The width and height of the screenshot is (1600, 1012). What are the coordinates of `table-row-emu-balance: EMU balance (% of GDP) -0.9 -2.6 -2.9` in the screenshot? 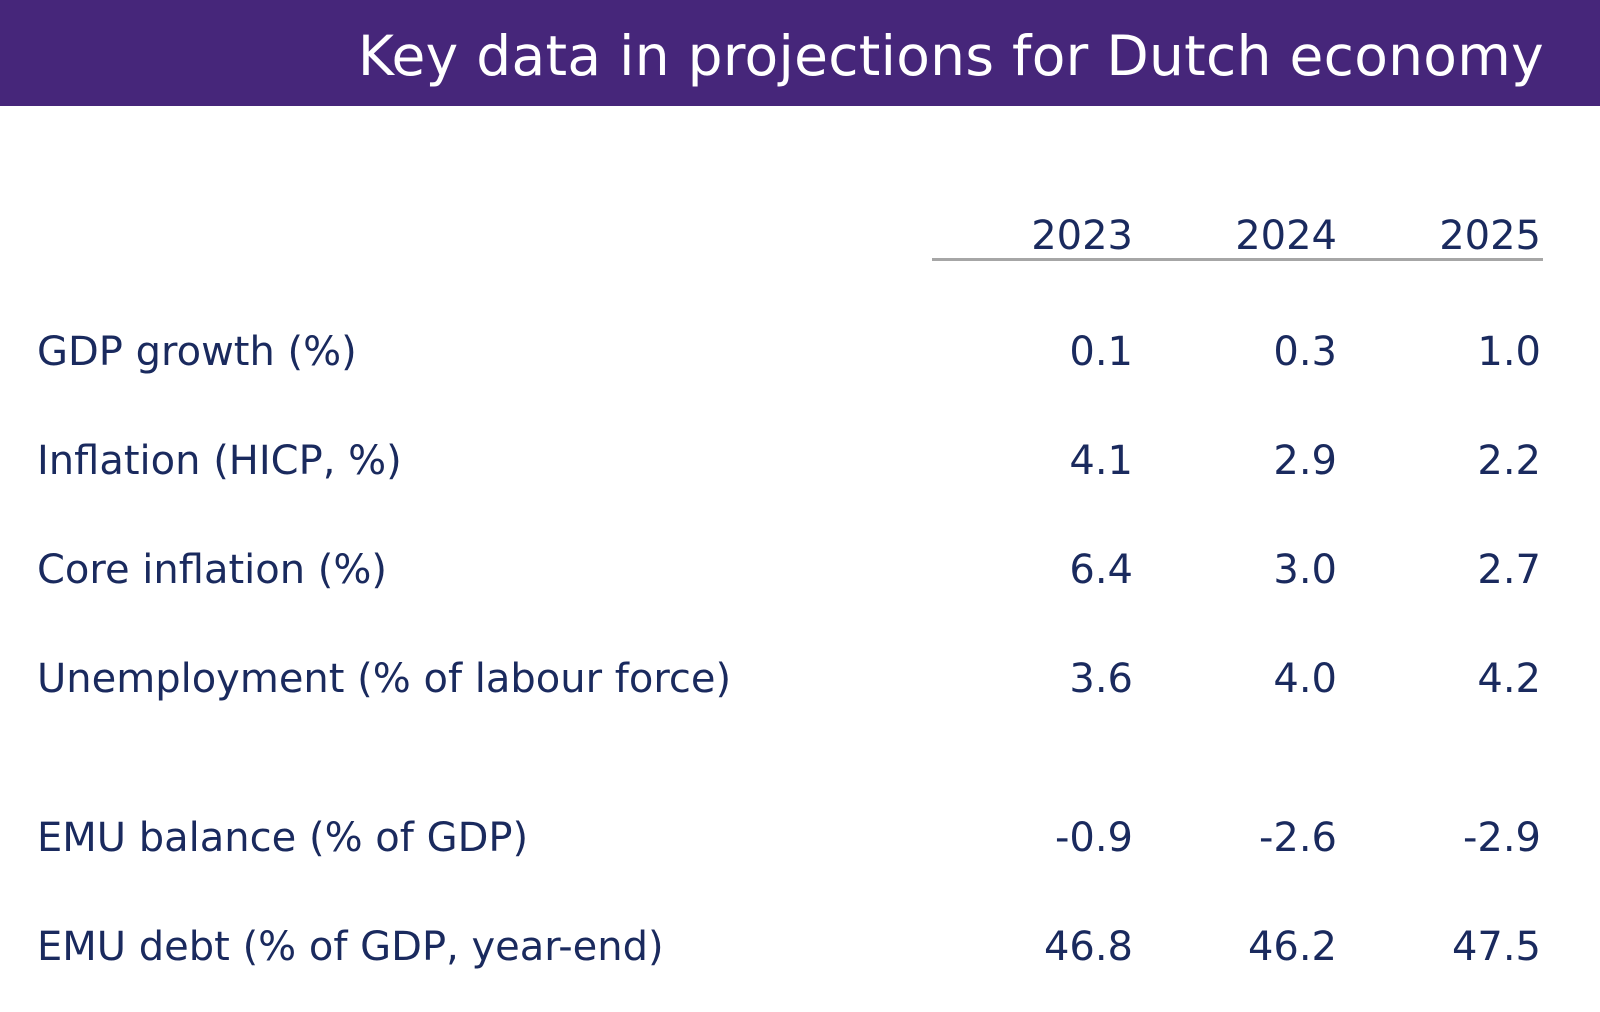 It's located at (800, 838).